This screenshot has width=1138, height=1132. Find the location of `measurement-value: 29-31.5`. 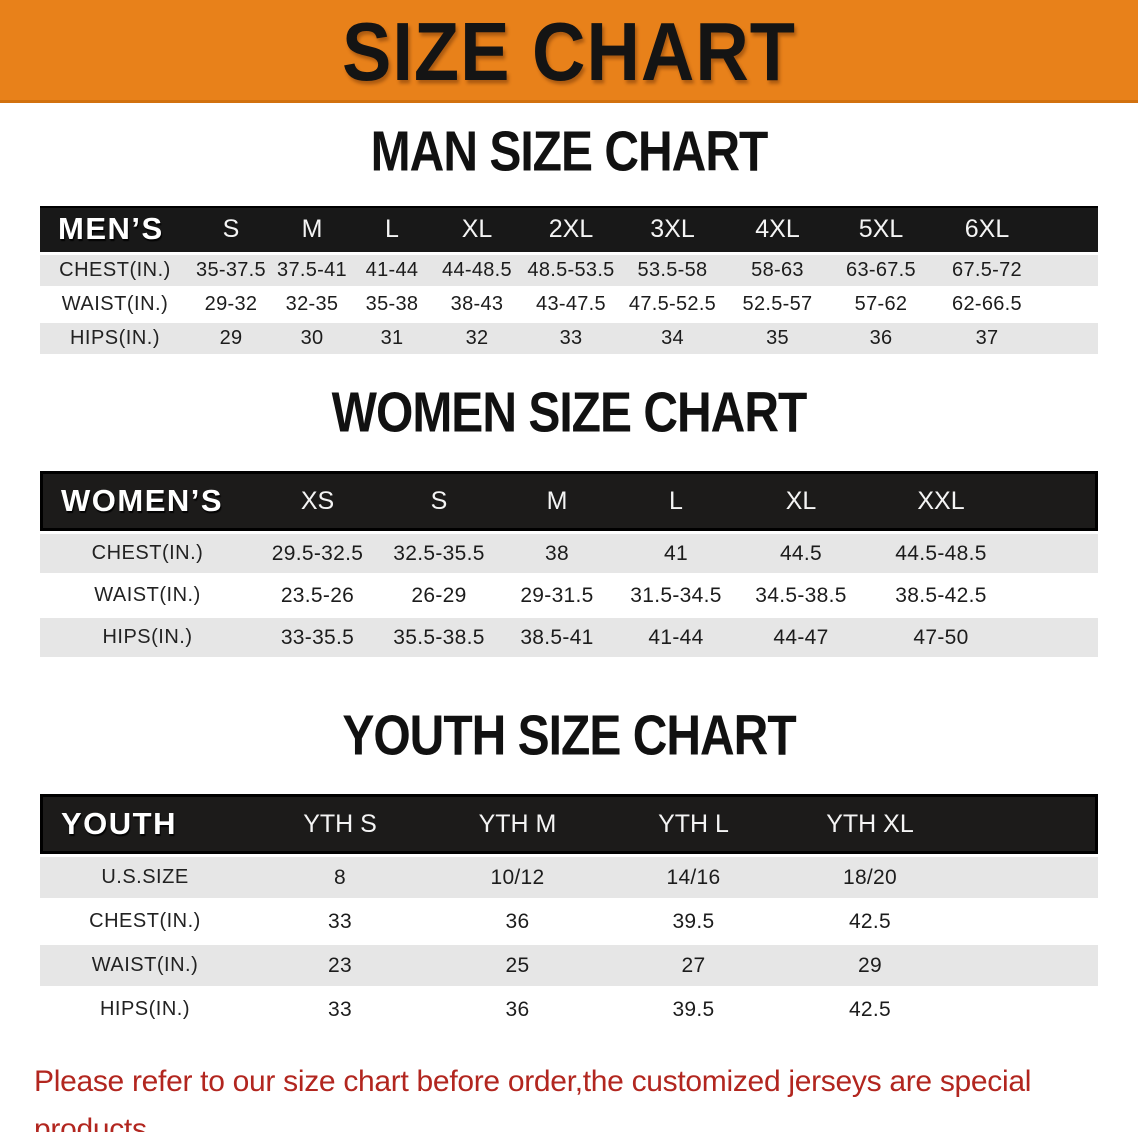

measurement-value: 29-31.5 is located at coordinates (557, 594).